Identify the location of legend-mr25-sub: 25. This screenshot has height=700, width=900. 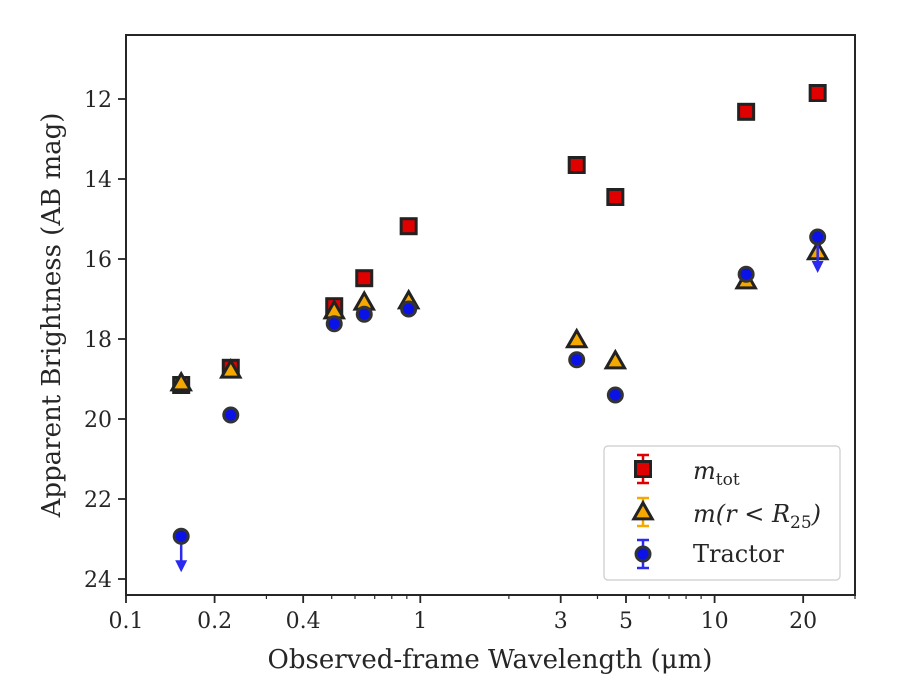
(801, 523).